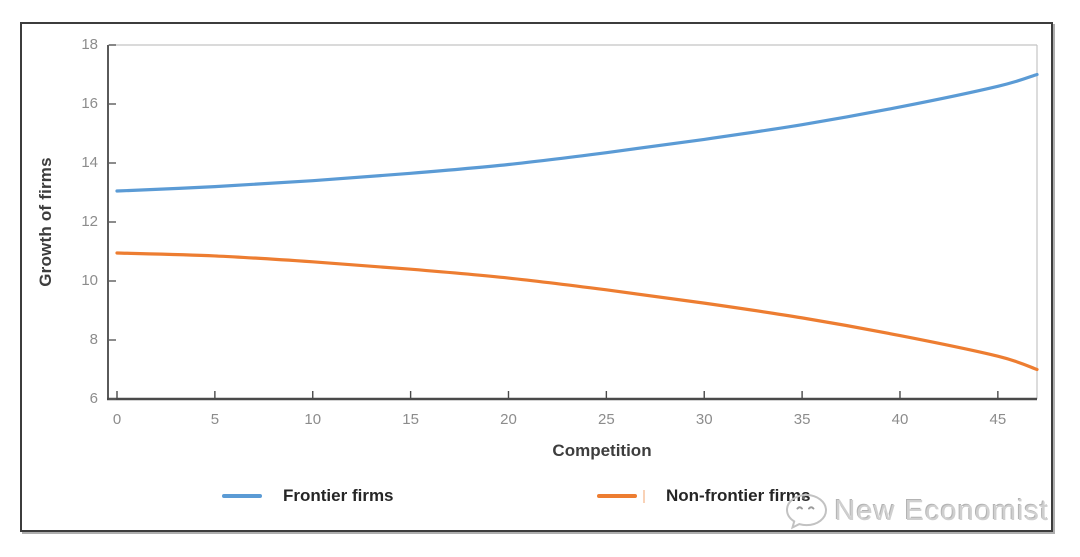  What do you see at coordinates (242, 496) in the screenshot?
I see `frontier-firms-line-swatch` at bounding box center [242, 496].